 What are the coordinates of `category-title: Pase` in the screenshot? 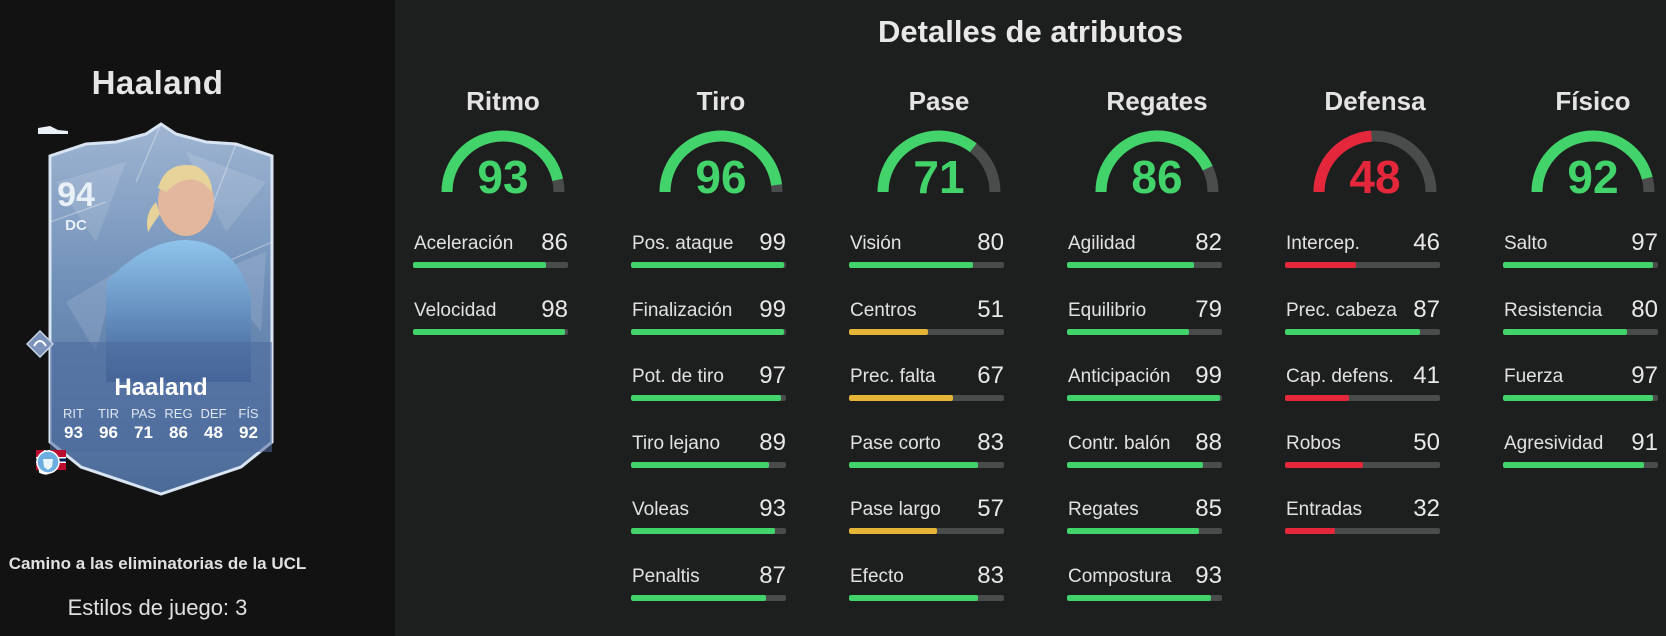 It's located at (939, 101).